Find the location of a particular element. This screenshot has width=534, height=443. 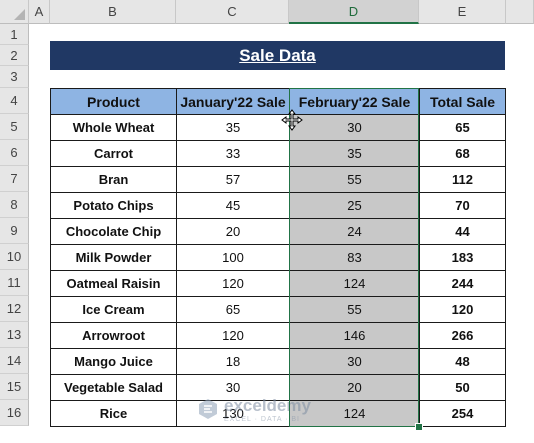

table-cell: Oatmeal Raisin is located at coordinates (113, 283).